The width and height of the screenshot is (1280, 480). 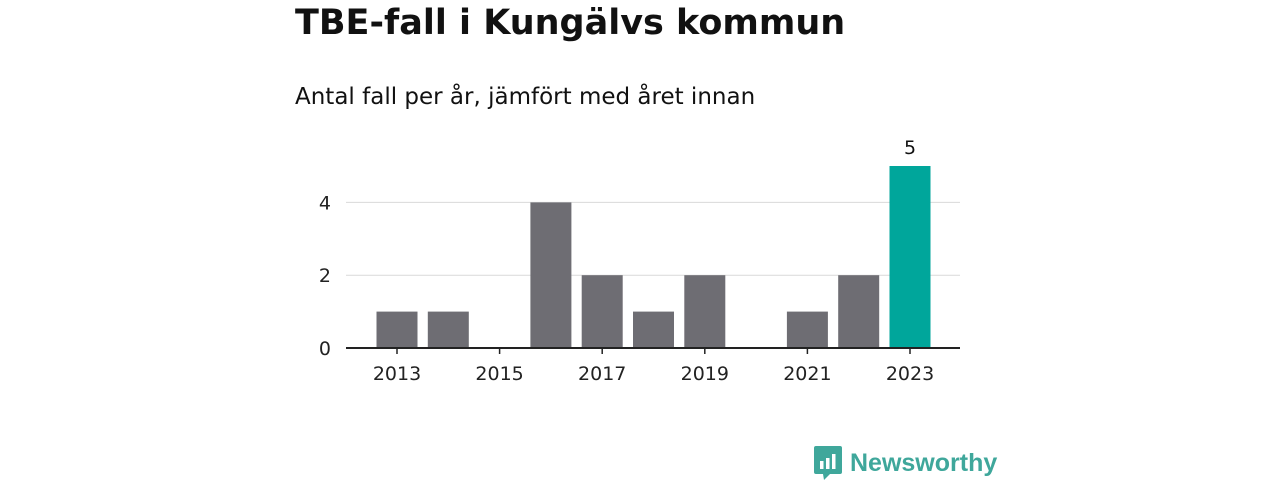 What do you see at coordinates (653, 329) in the screenshot?
I see `bar-2018` at bounding box center [653, 329].